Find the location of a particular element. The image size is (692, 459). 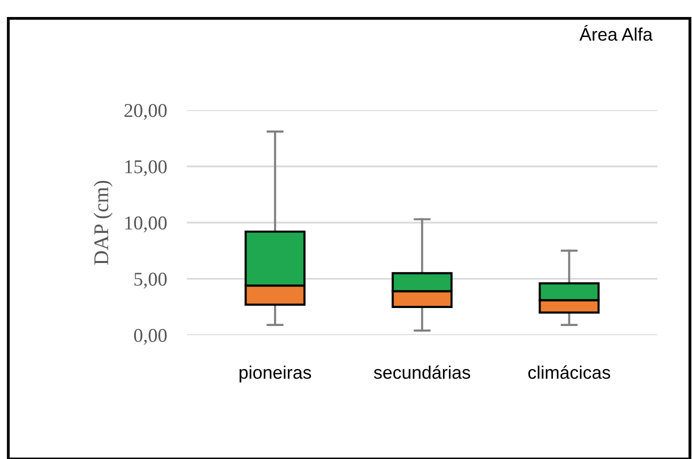

y-tick-label: 20,00 is located at coordinates (145, 112).